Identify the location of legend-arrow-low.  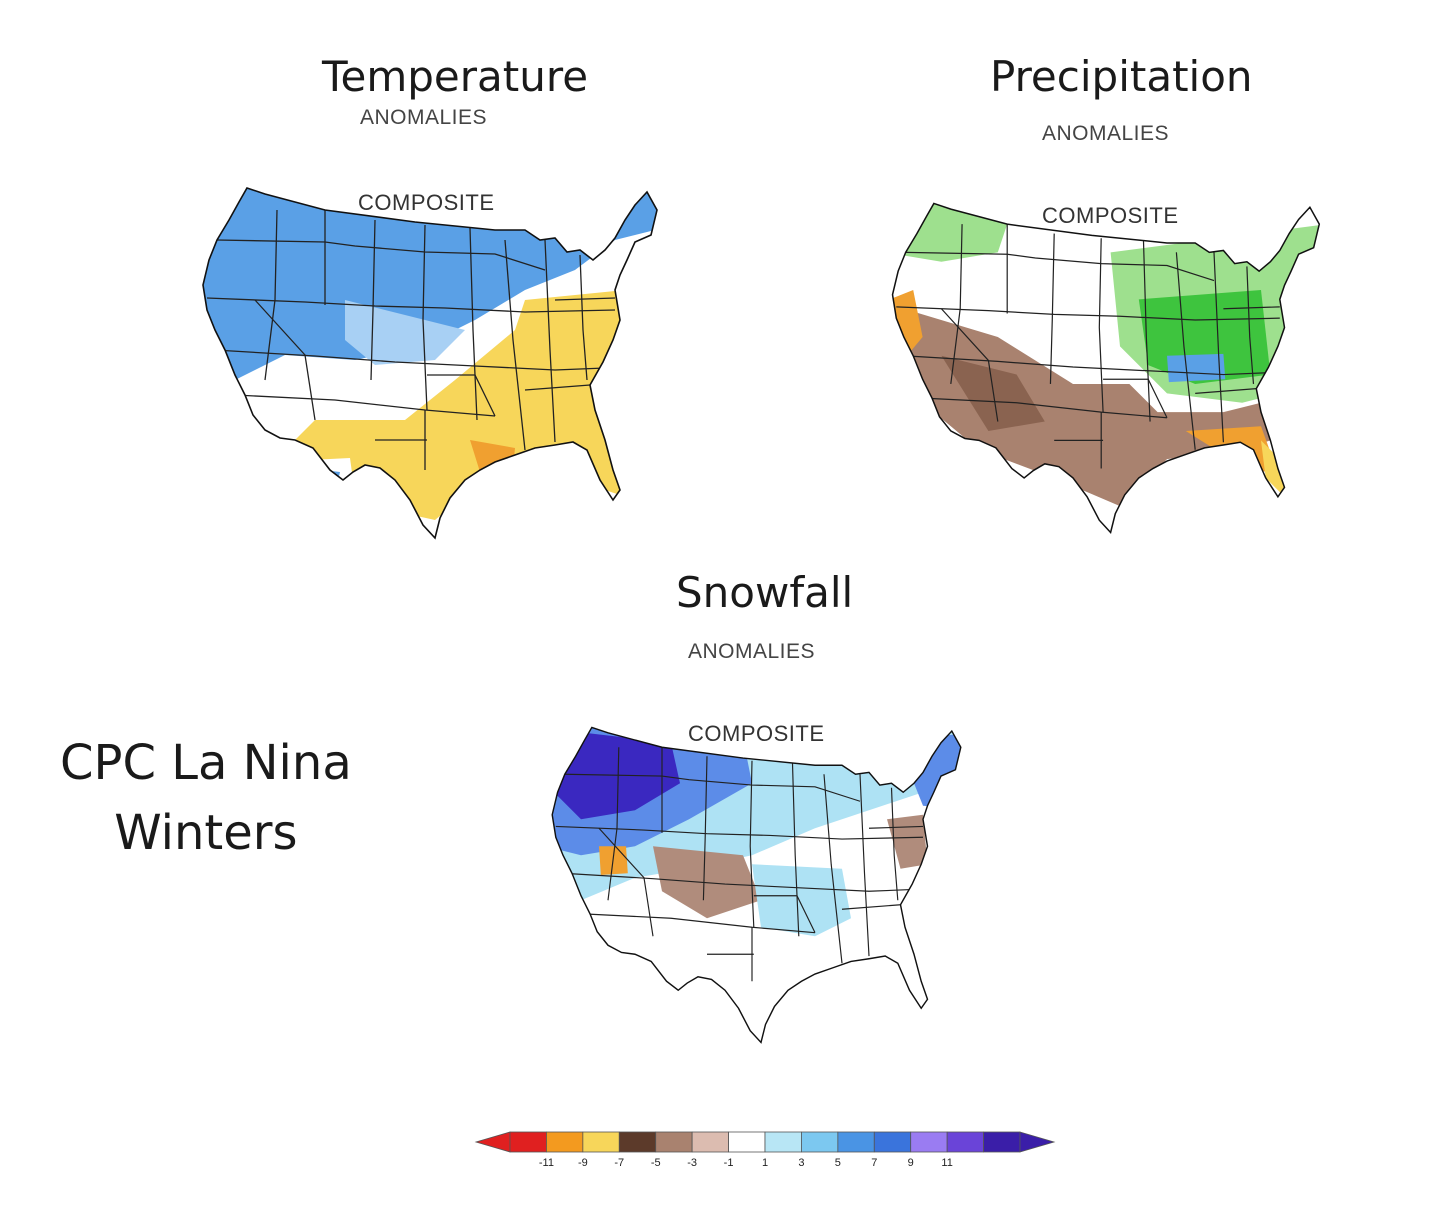
(492, 1142).